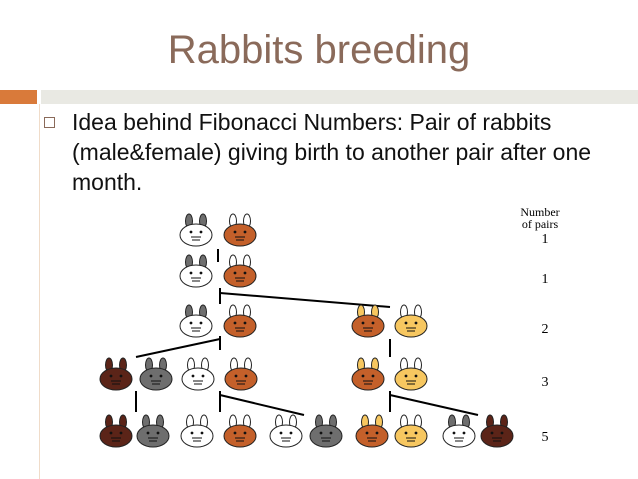  What do you see at coordinates (545, 279) in the screenshot?
I see `pair-count-gen2: 1` at bounding box center [545, 279].